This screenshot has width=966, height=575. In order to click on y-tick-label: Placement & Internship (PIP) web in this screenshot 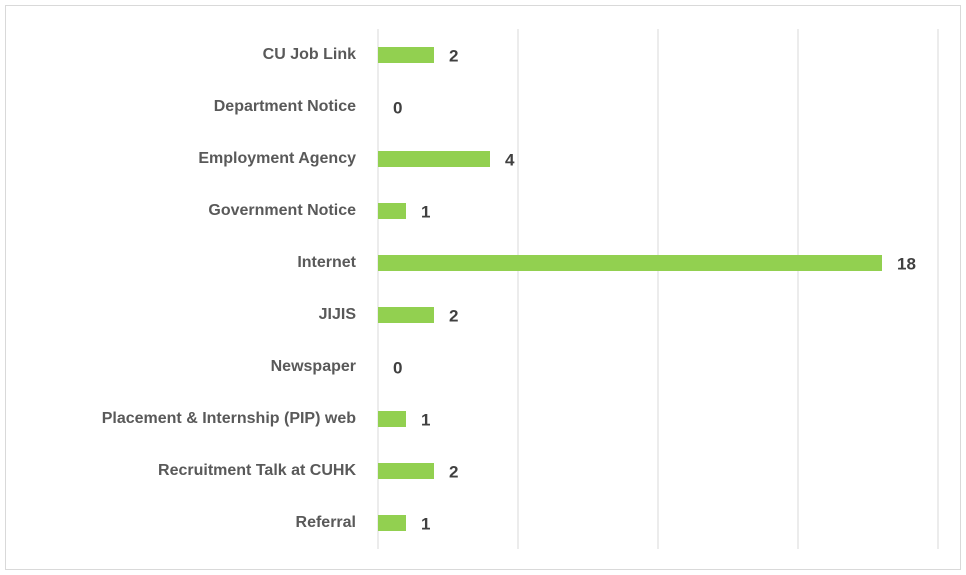, I will do `click(229, 418)`.